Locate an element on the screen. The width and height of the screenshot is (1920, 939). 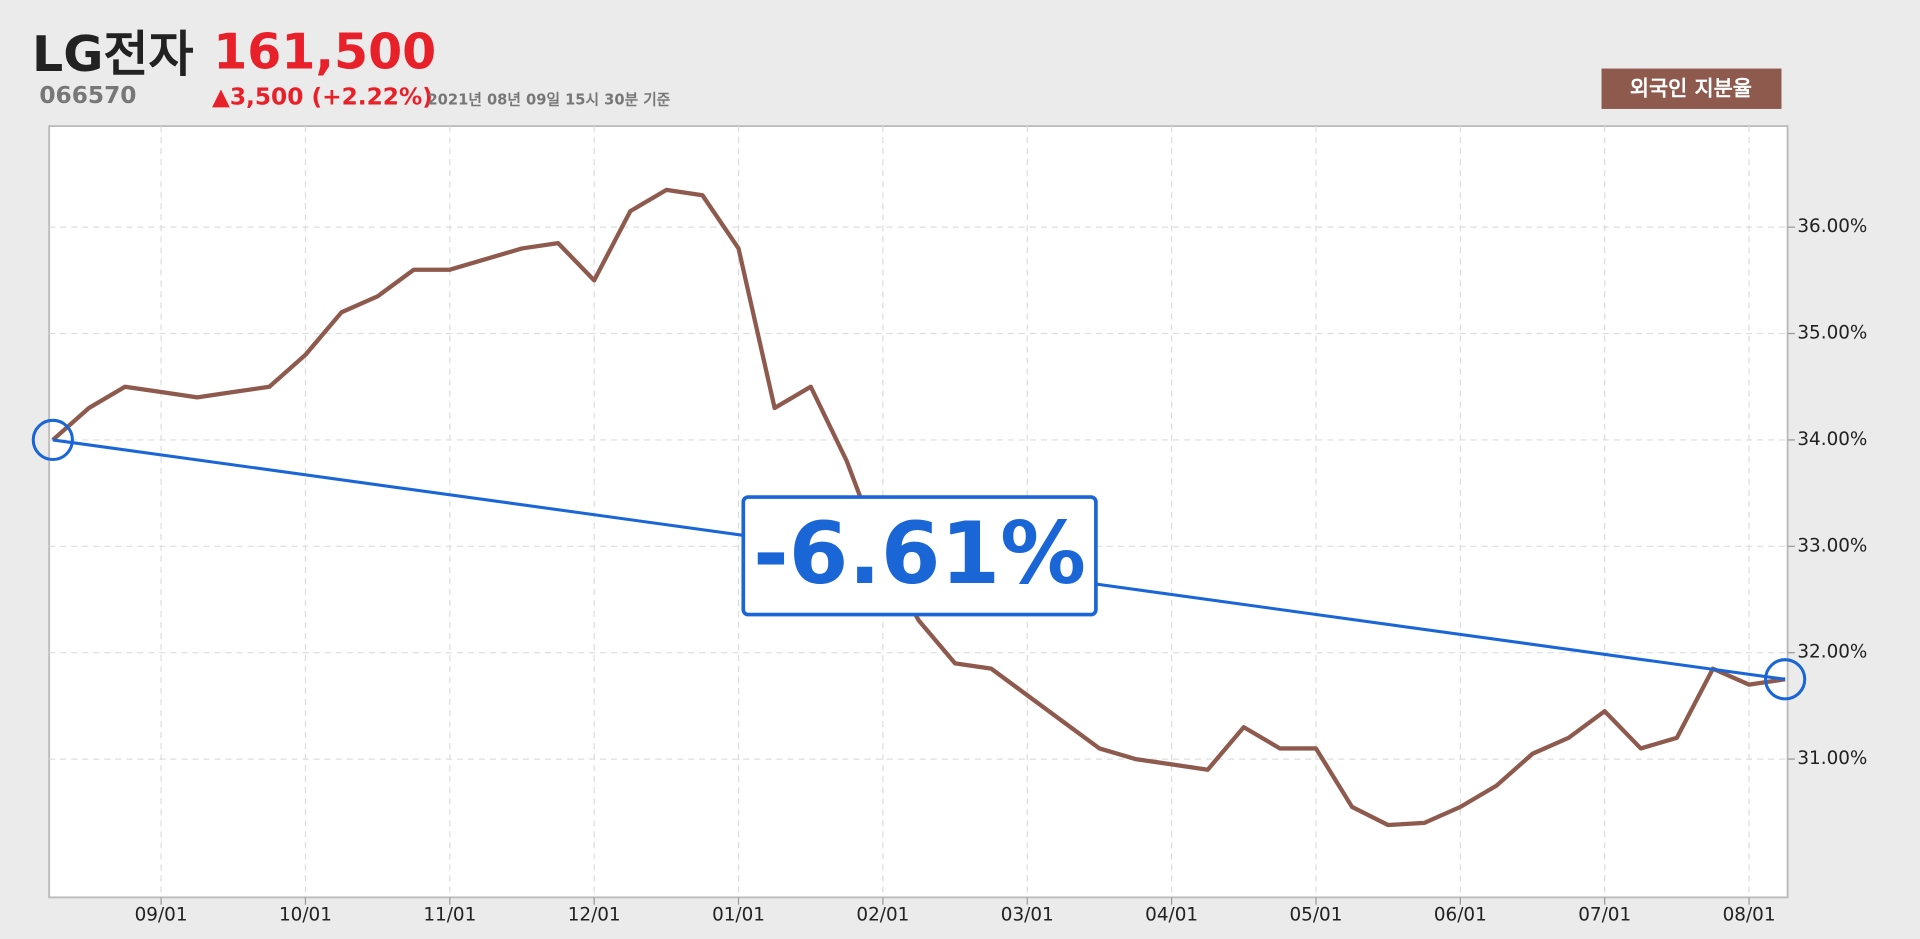
y-tick-label: 33.00% is located at coordinates (1832, 545).